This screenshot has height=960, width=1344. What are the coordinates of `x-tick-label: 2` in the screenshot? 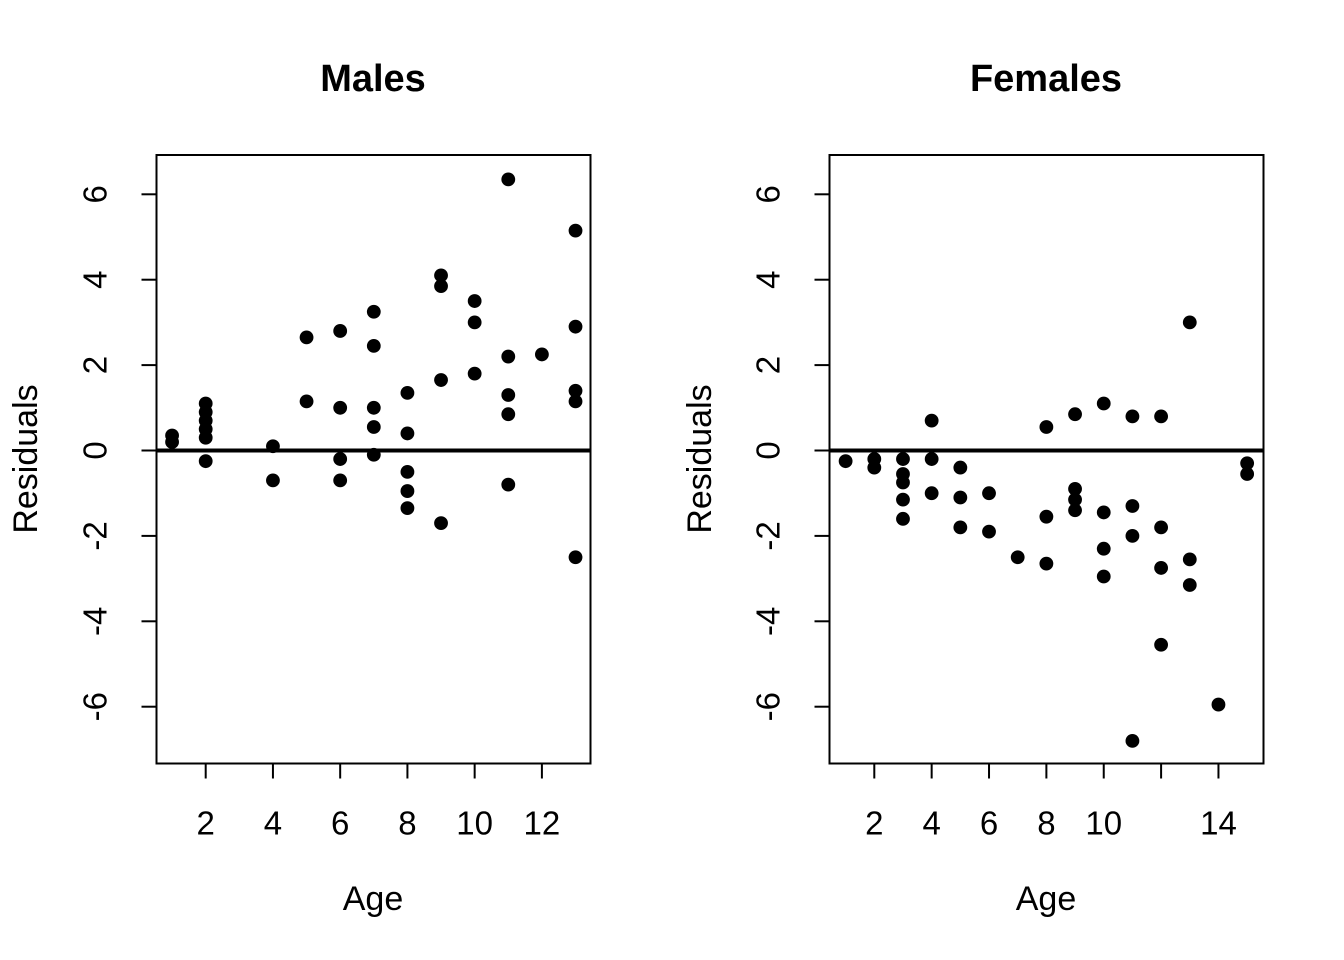 It's located at (206, 823).